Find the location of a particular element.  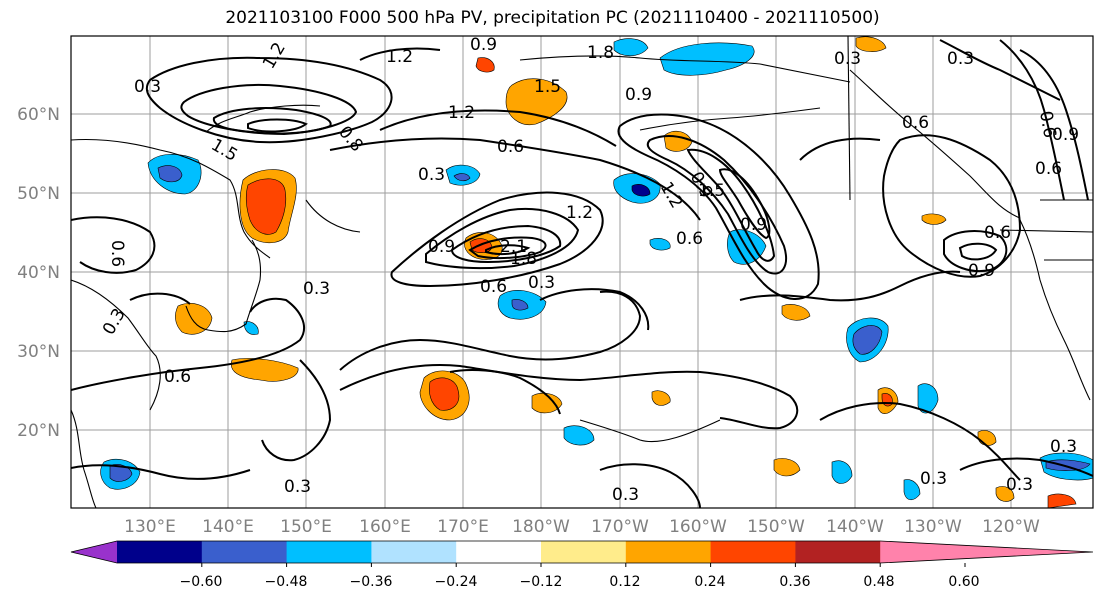

latitude-labels: 60°N 50°N 40°N 30°N 20°N is located at coordinates (38, 273).